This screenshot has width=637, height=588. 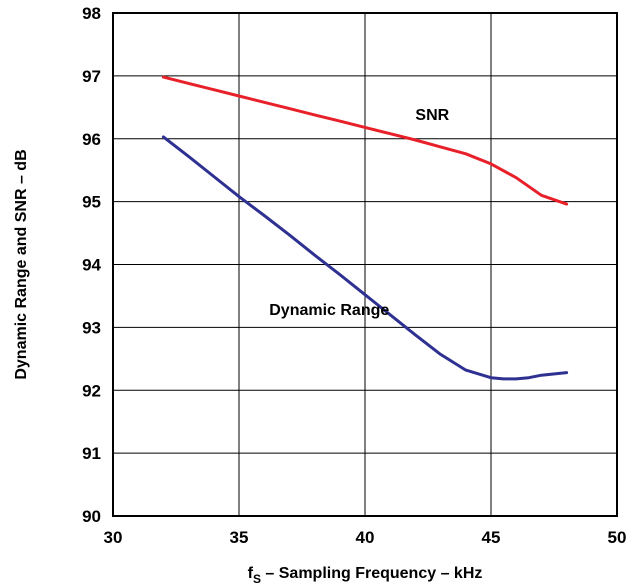 I want to click on x-tick-label: 35, so click(x=239, y=537).